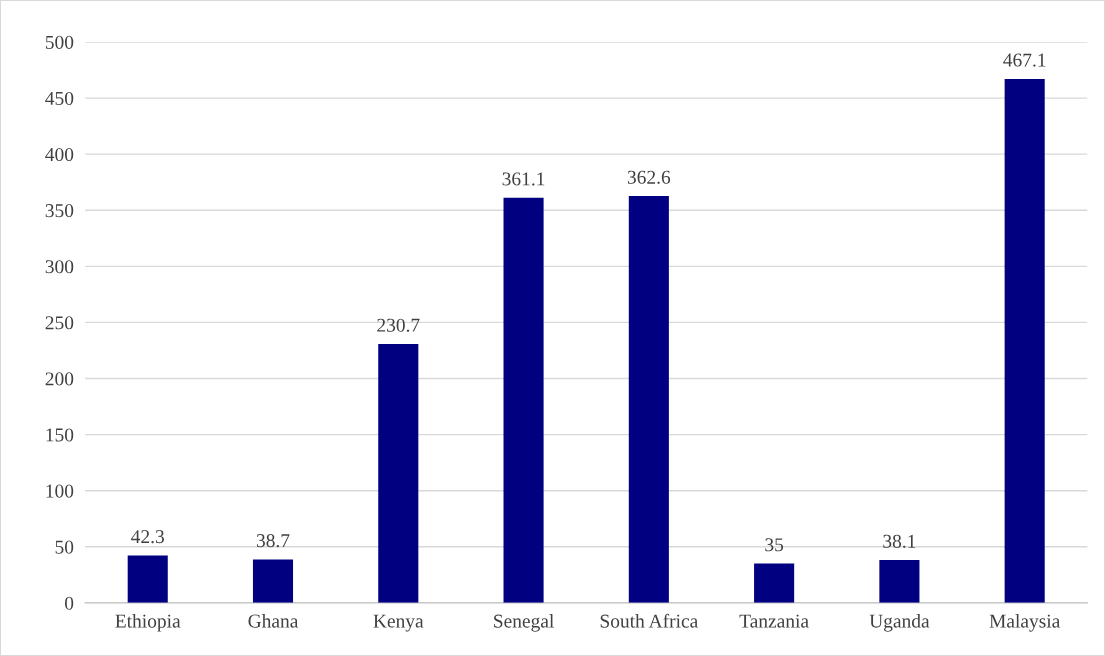  Describe the element at coordinates (60, 491) in the screenshot. I see `y-tick-label: 100` at that location.